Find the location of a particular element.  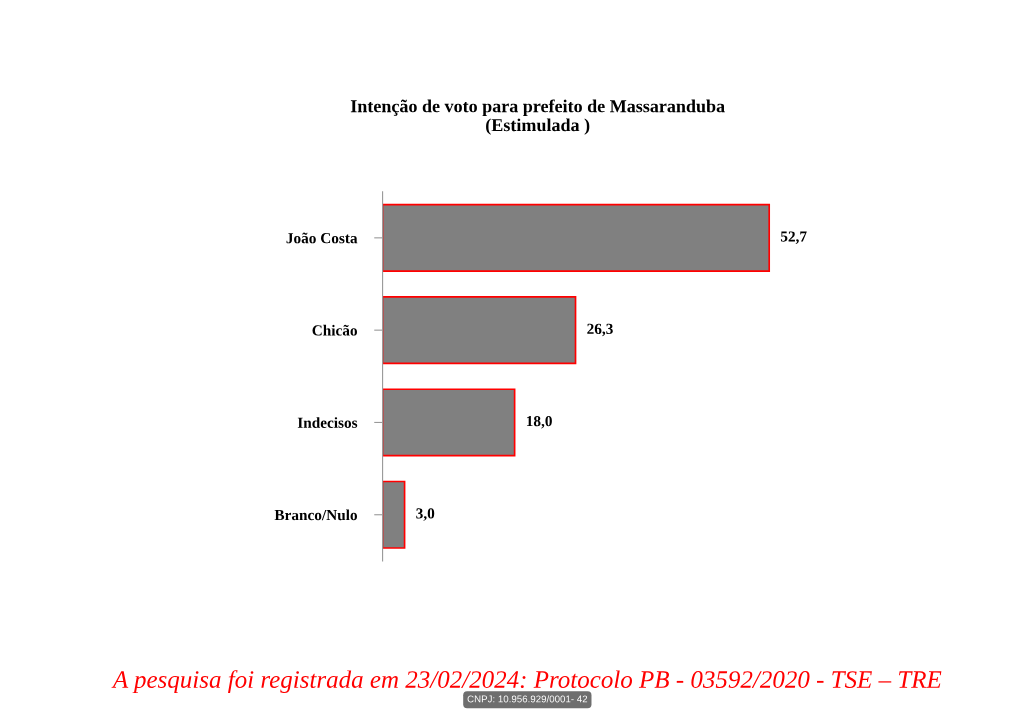

data-label: 52,7 is located at coordinates (793, 237).